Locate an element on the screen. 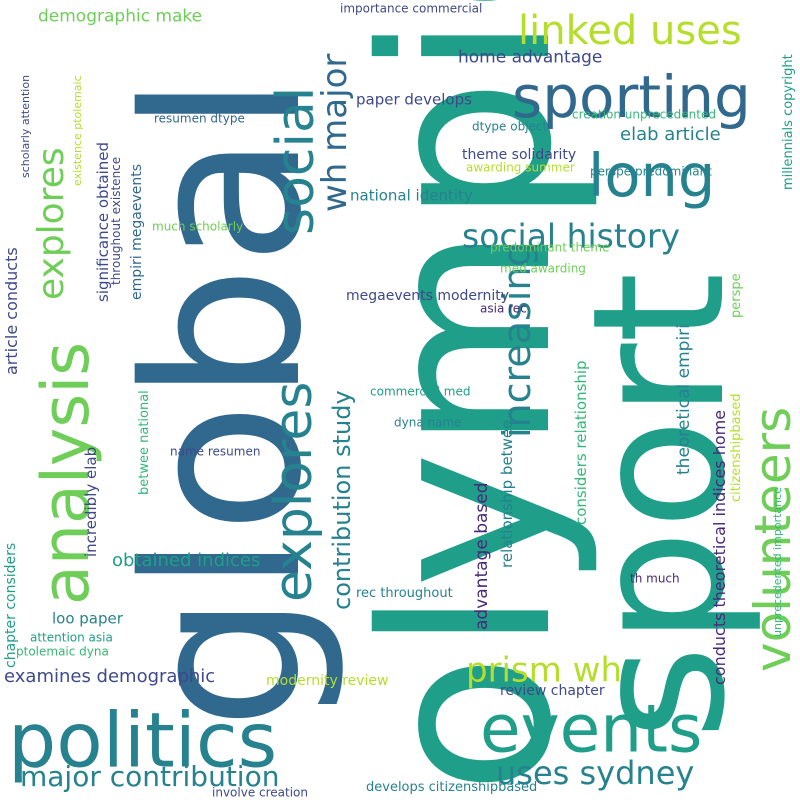 The height and width of the screenshot is (800, 800). cloud-word: dyna name is located at coordinates (428, 422).